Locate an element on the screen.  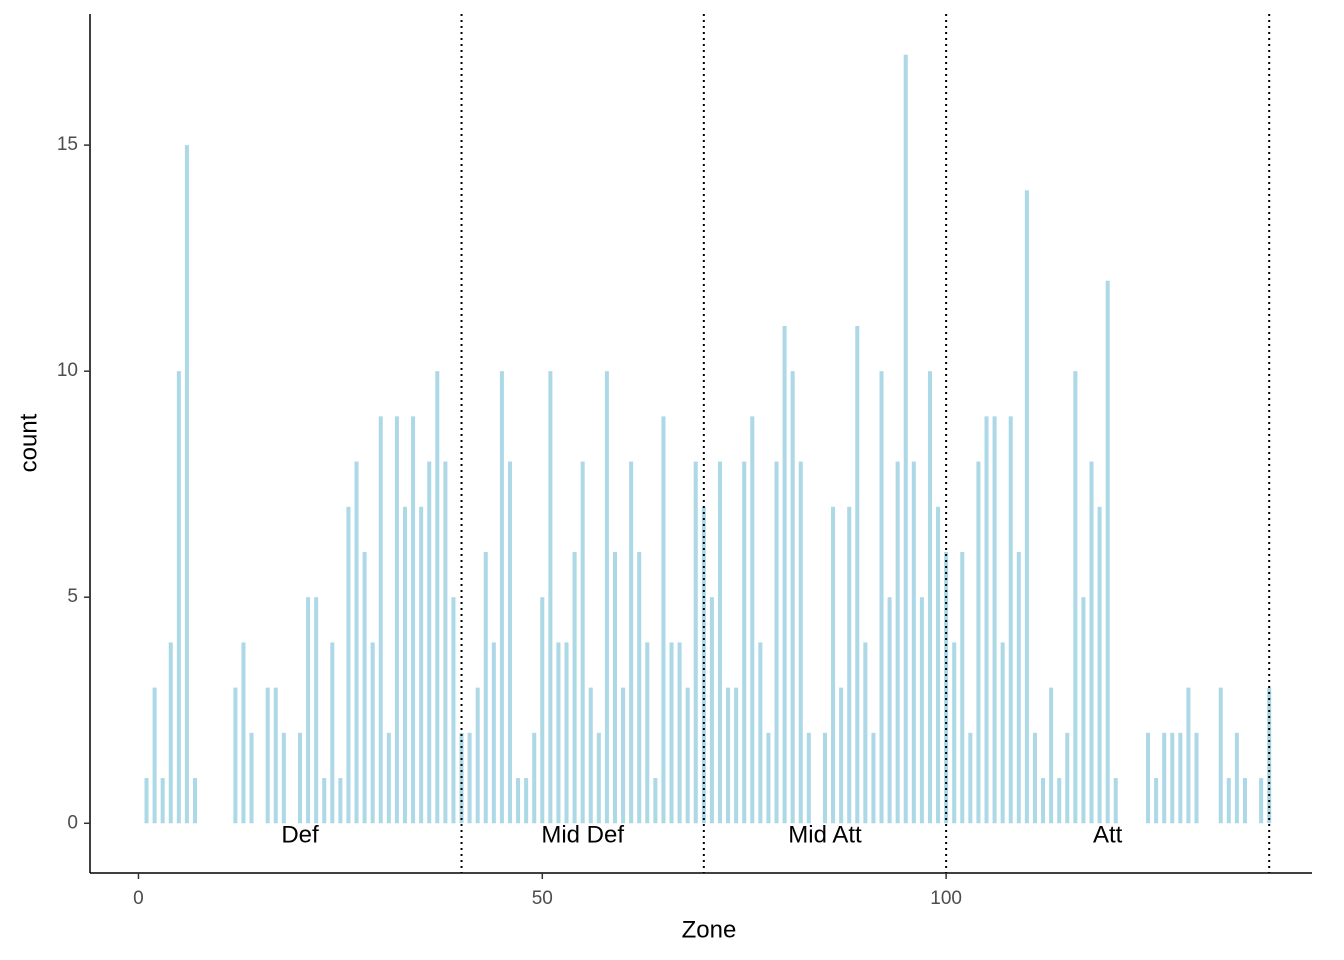
zone-label: Mid Att is located at coordinates (825, 834).